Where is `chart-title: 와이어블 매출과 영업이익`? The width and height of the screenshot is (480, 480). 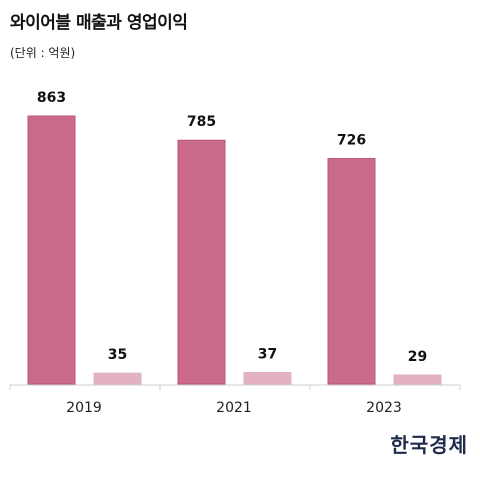 chart-title: 와이어블 매출과 영업이익 is located at coordinates (99, 23).